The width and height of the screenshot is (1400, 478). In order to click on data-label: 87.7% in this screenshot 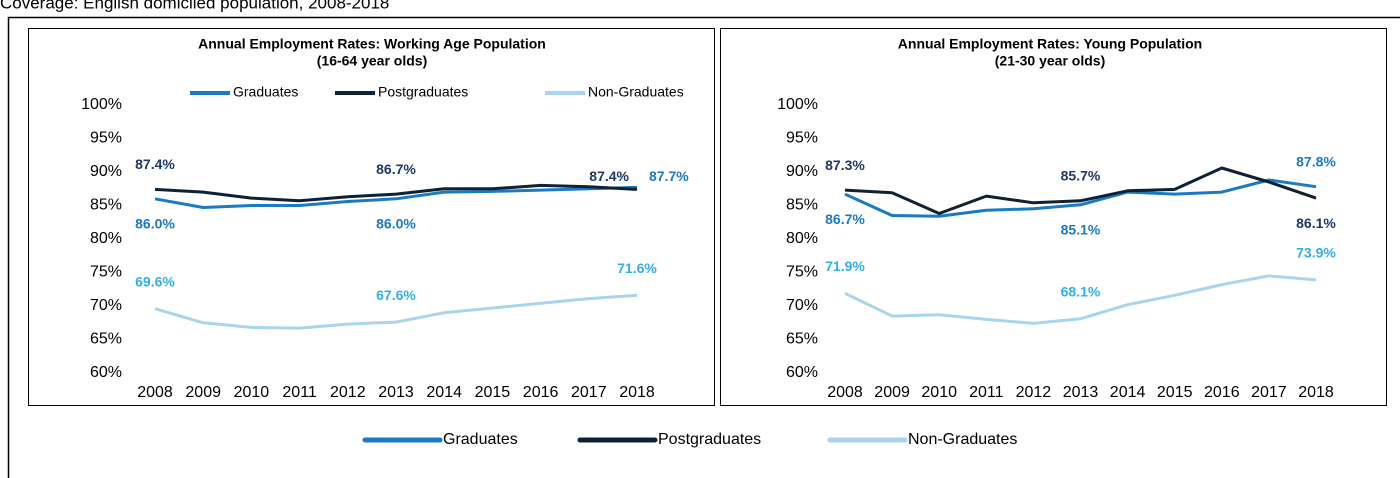, I will do `click(669, 176)`.